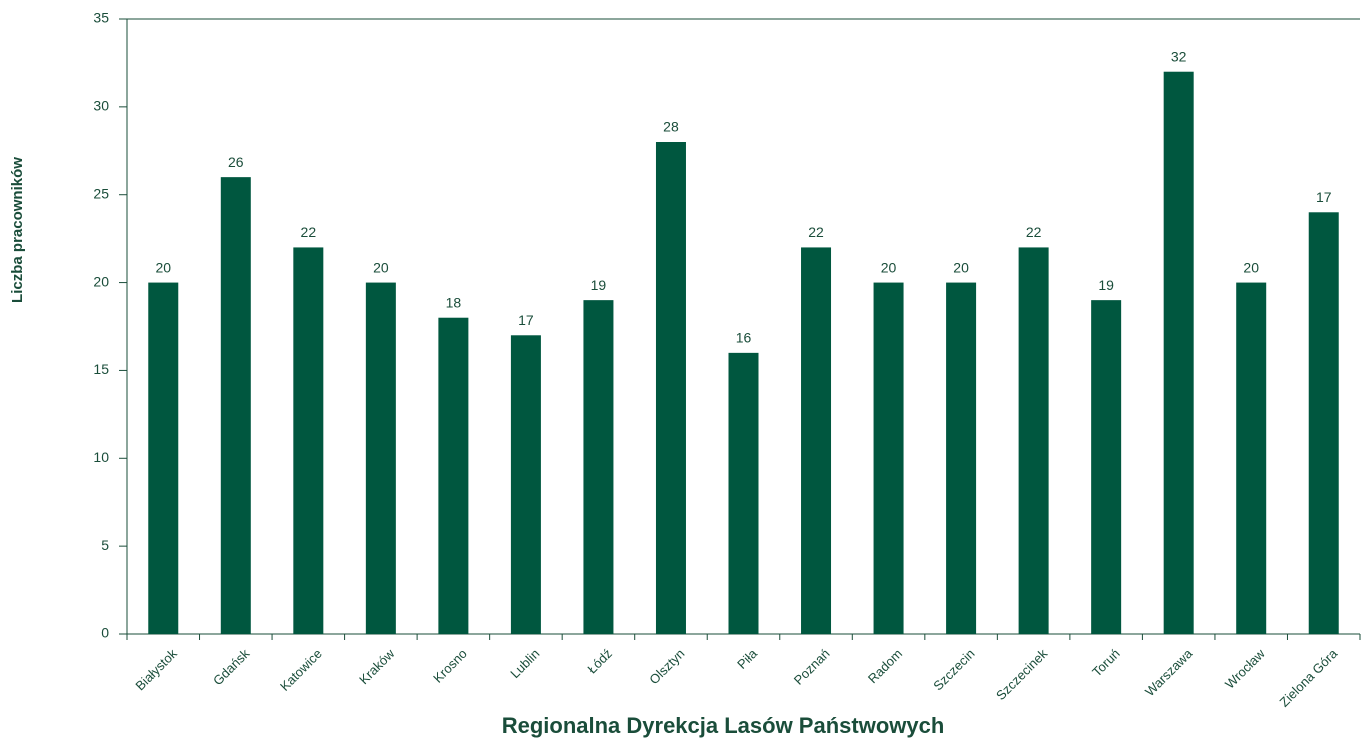 Image resolution: width=1366 pixels, height=741 pixels. Describe the element at coordinates (1179, 56) in the screenshot. I see `value-label: 32` at that location.